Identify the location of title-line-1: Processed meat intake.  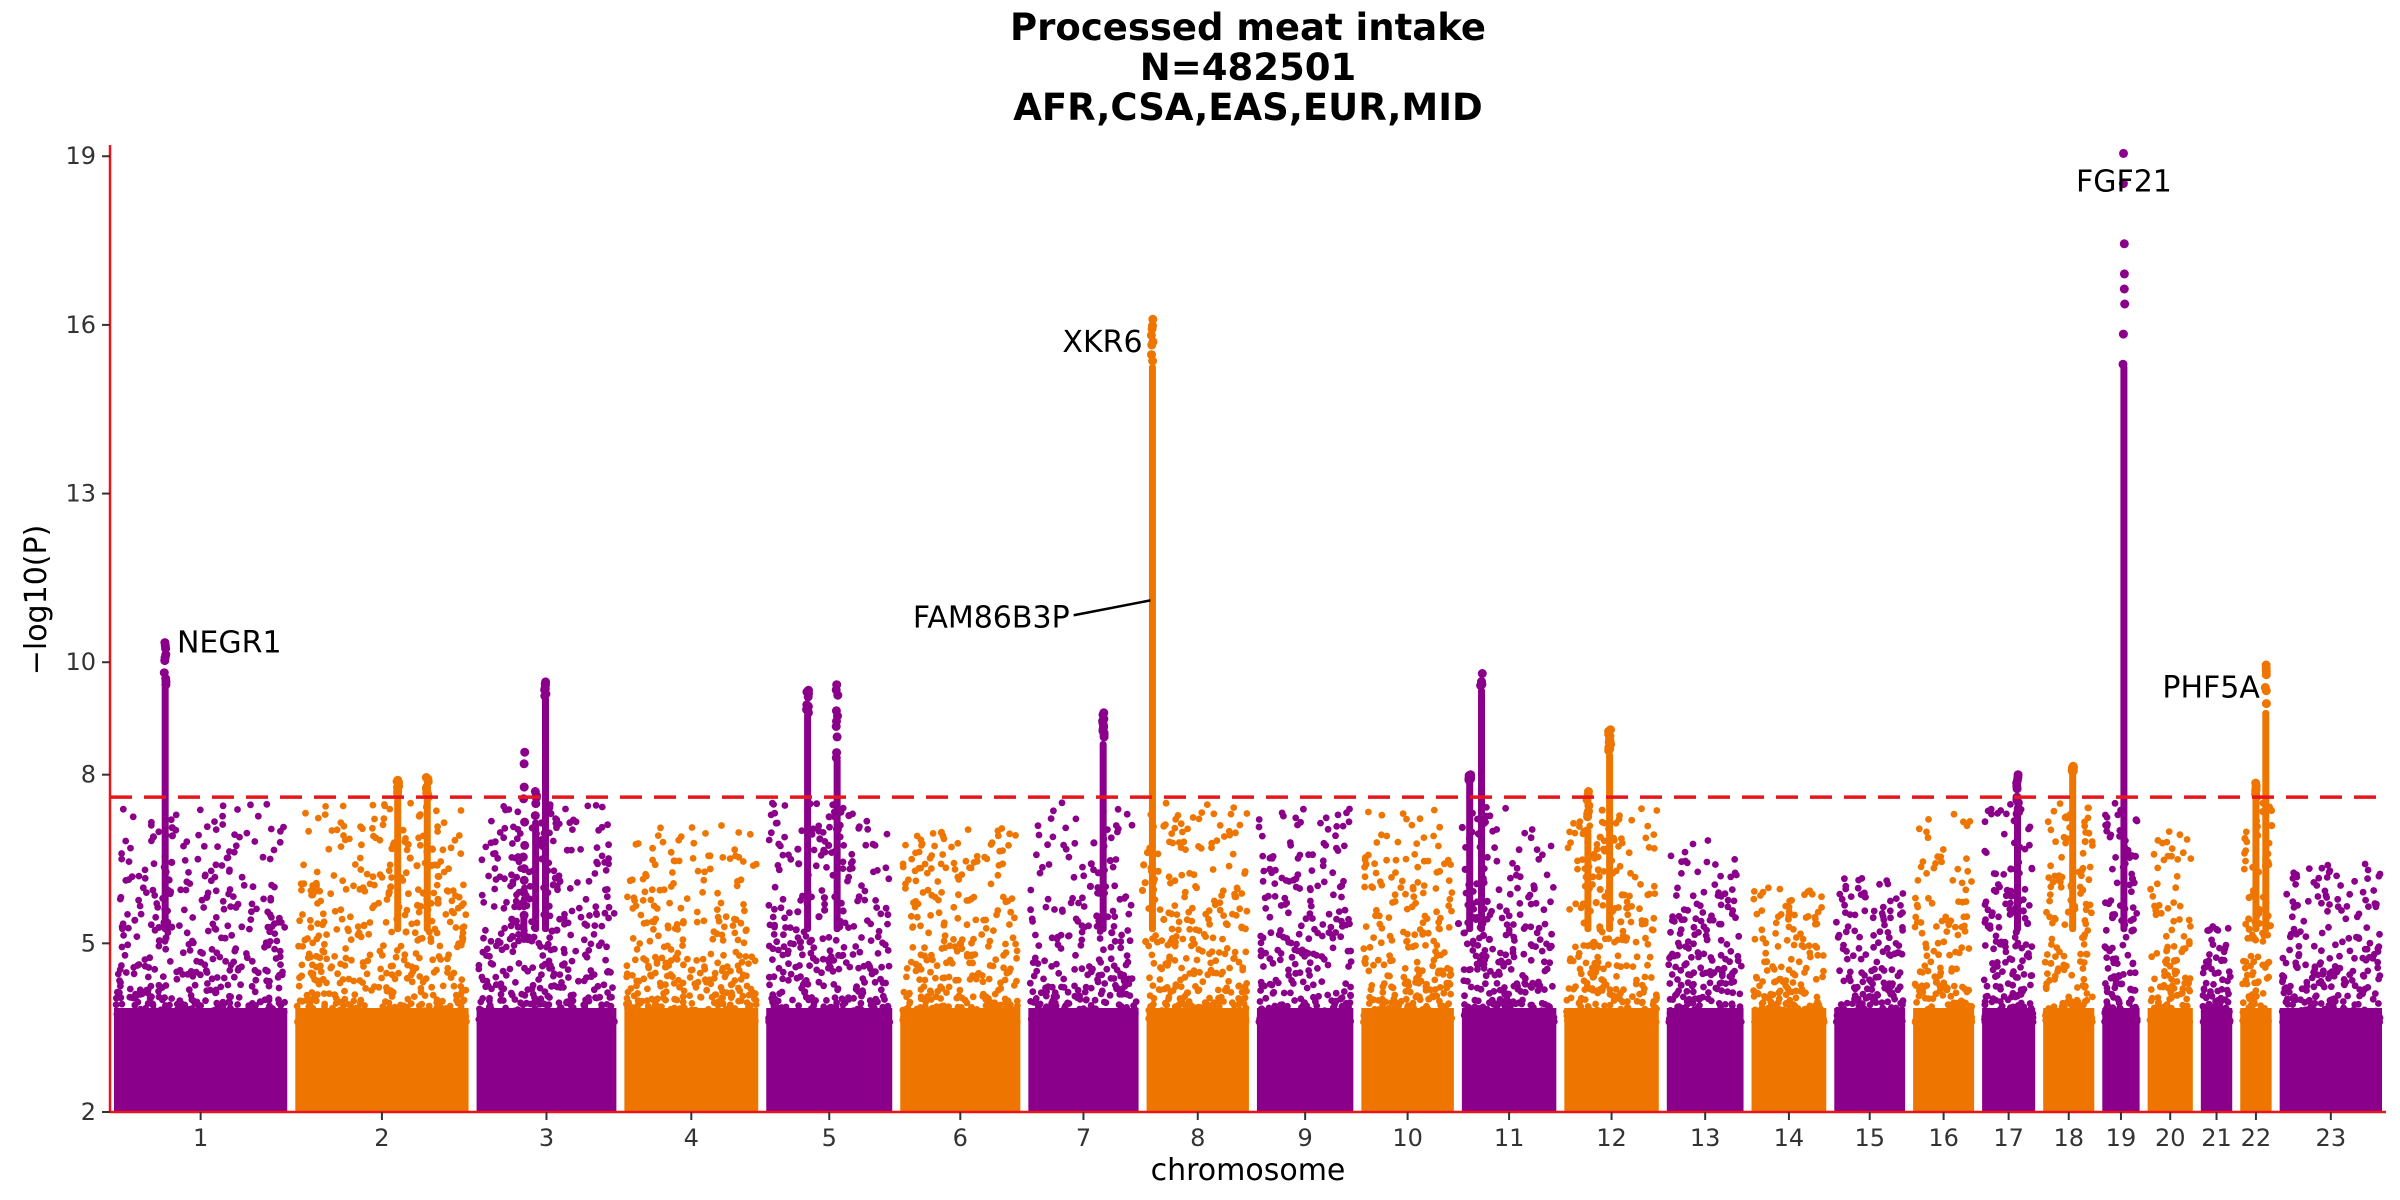
(1248, 27).